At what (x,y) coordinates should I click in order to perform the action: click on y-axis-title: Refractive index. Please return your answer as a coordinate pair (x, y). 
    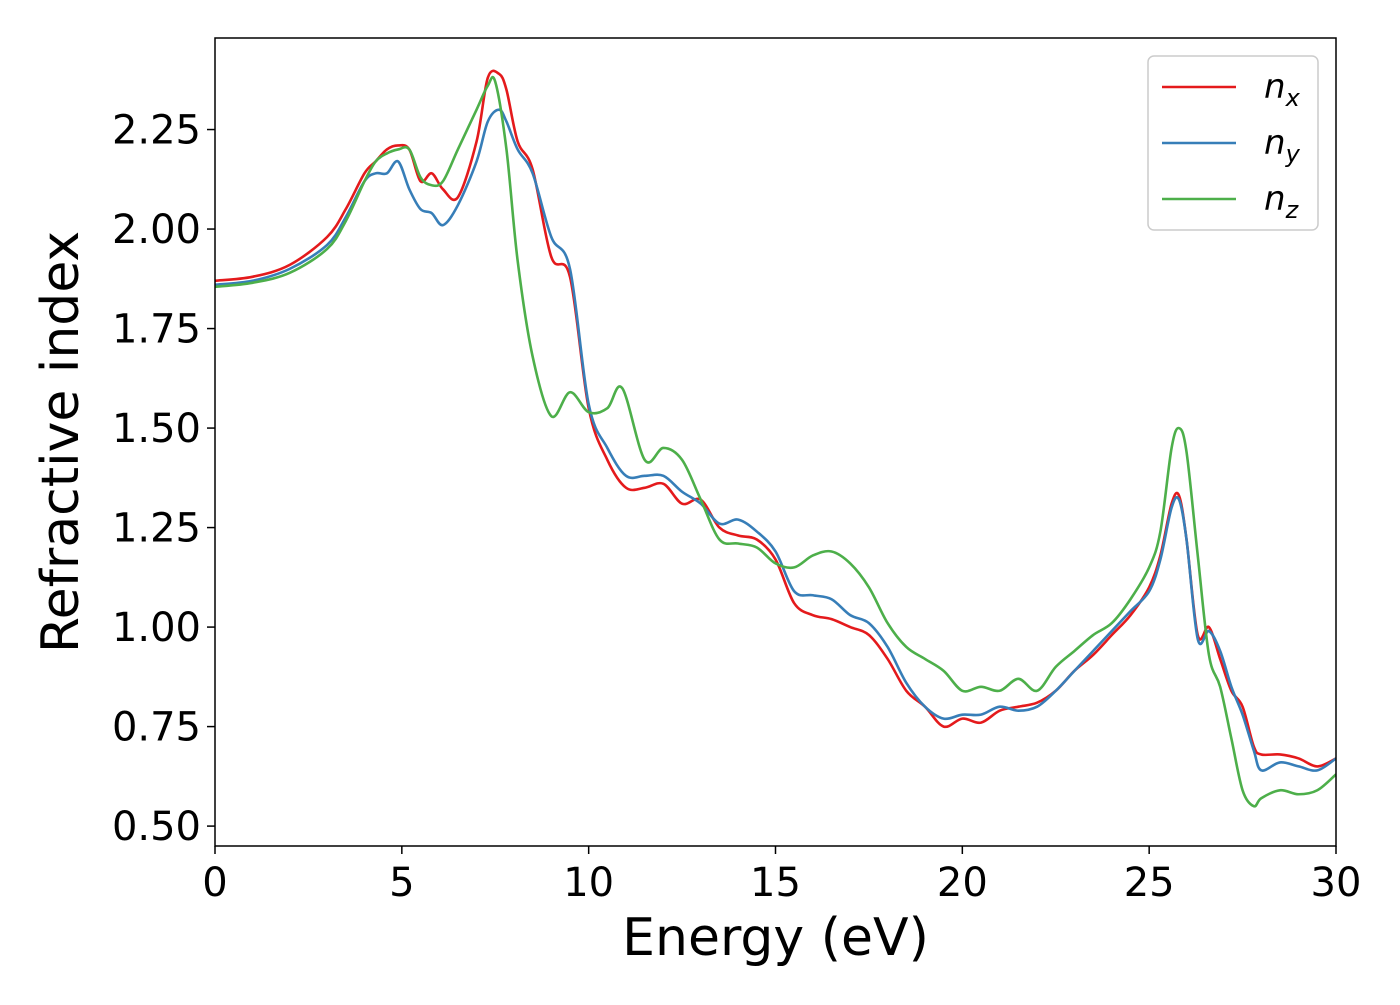
    Looking at the image, I should click on (61, 442).